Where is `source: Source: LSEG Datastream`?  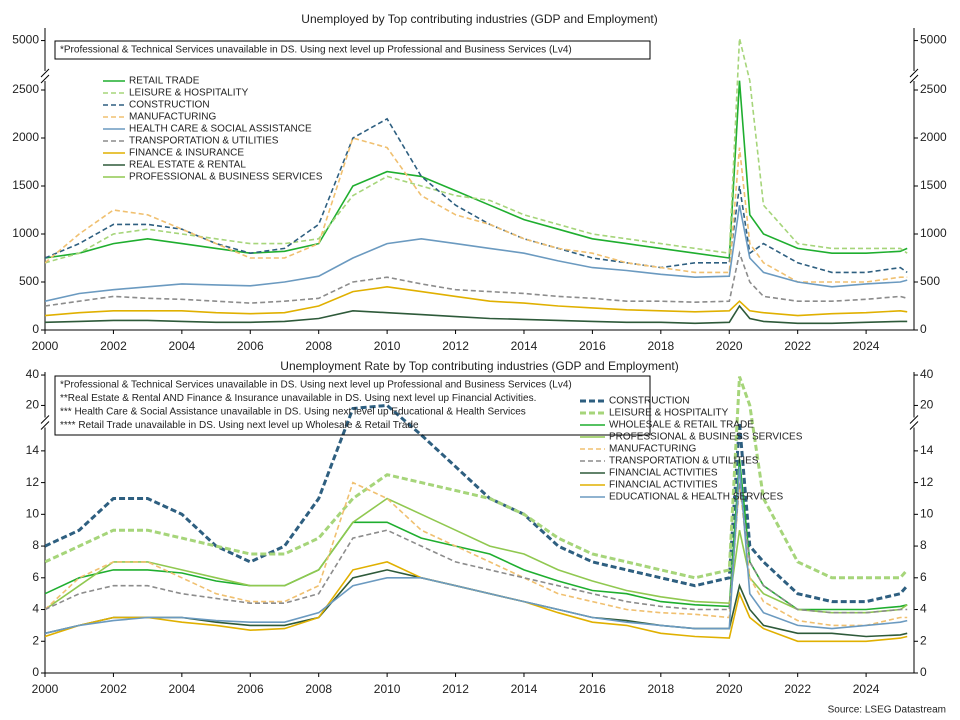
source: Source: LSEG Datastream is located at coordinates (887, 710).